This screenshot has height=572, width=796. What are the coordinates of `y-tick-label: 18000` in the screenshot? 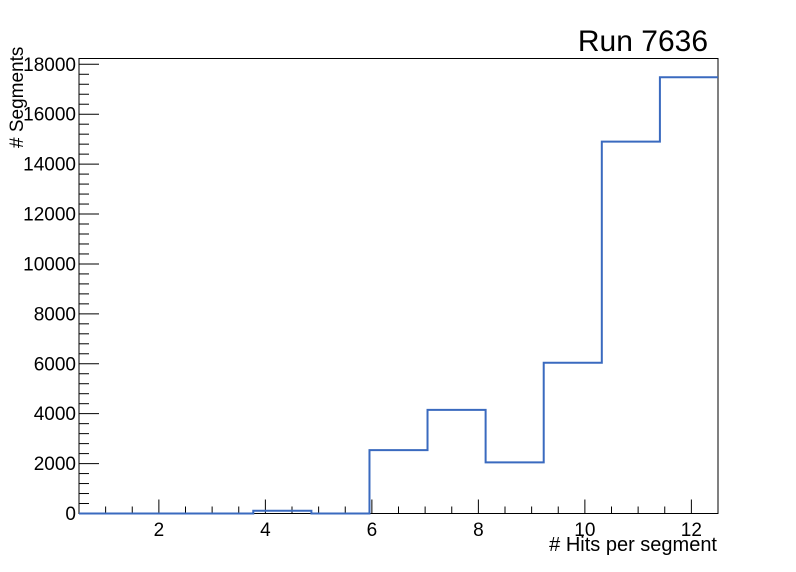 It's located at (49, 65).